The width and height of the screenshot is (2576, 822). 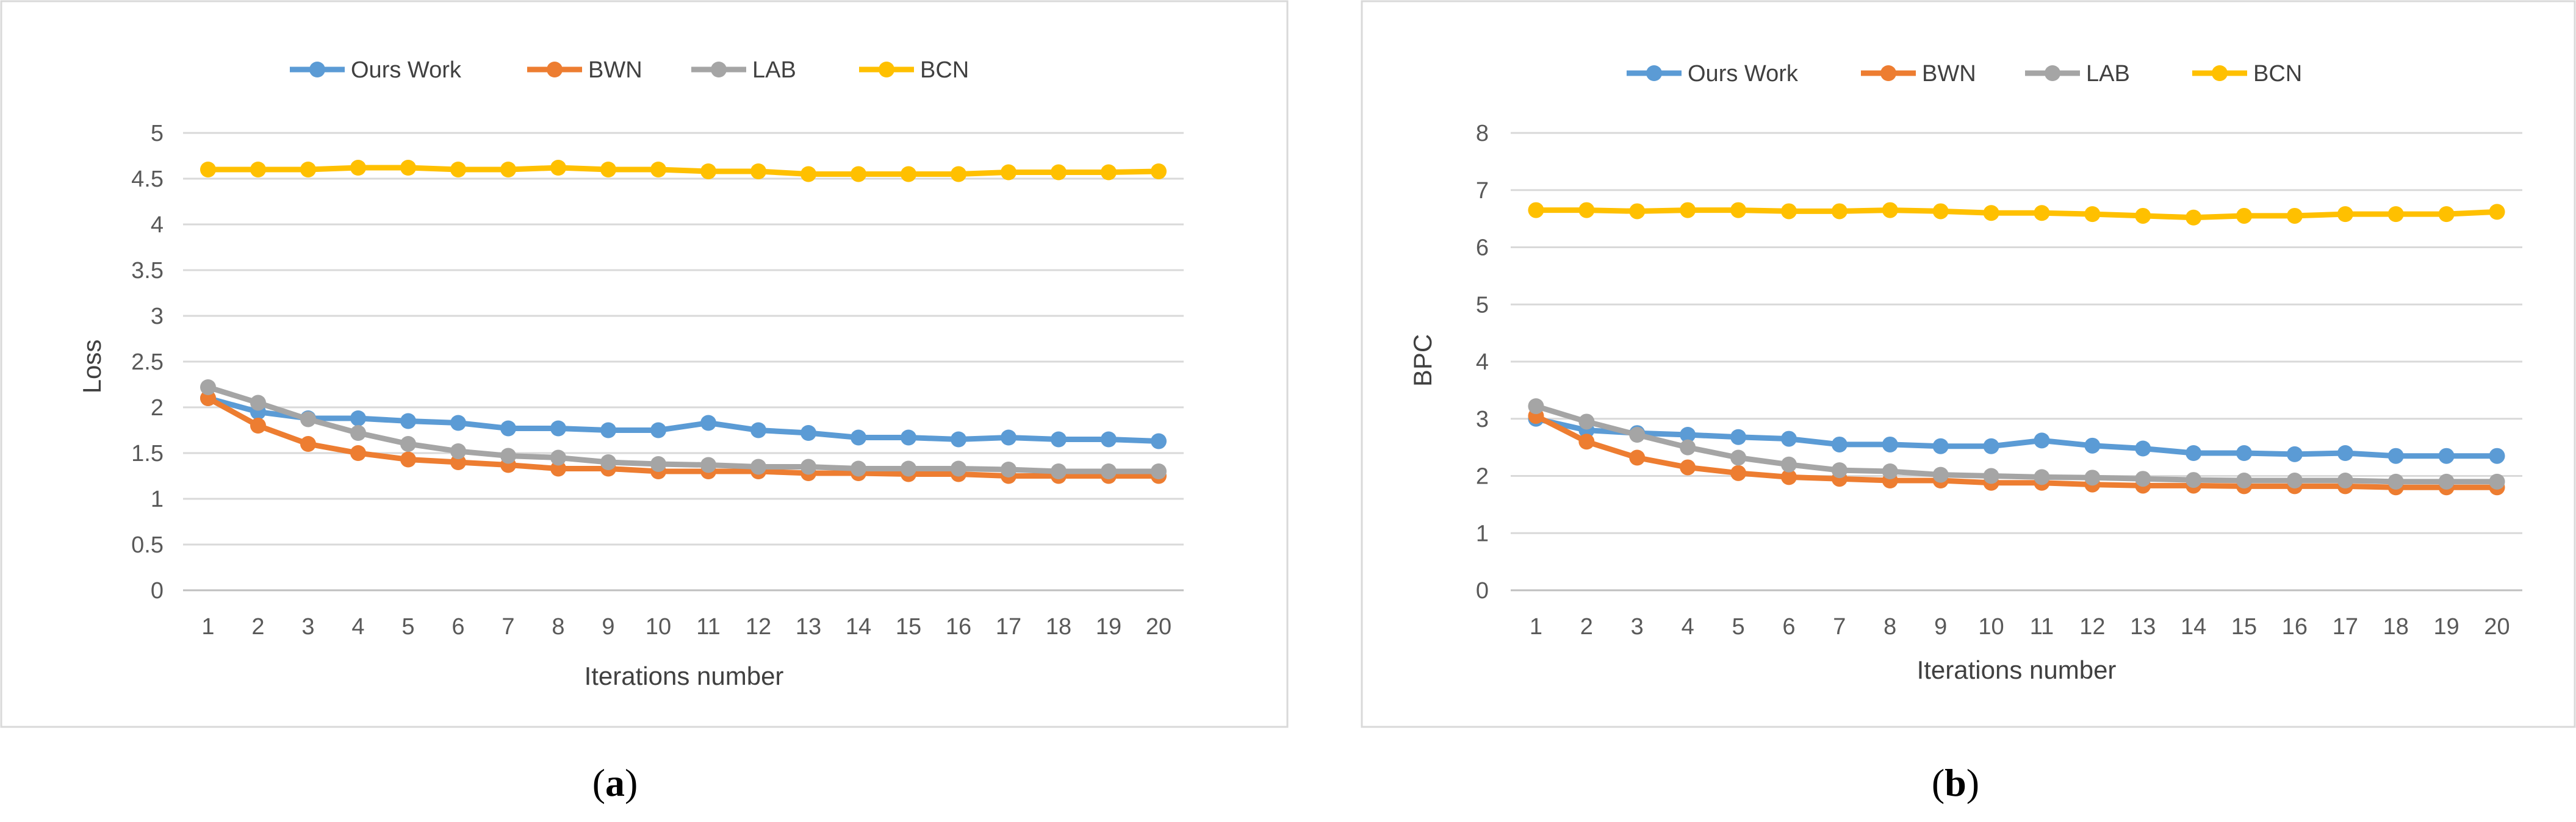 I want to click on x-tick-label-a-9: 10, so click(x=658, y=627).